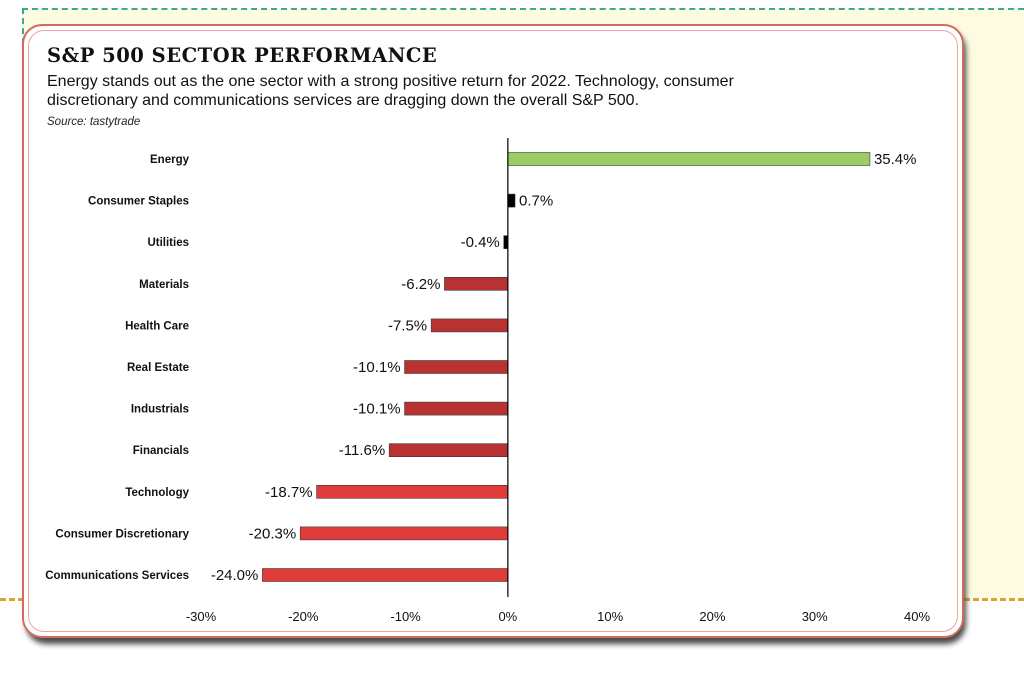 This screenshot has height=676, width=1024. I want to click on value-label: -20.3%, so click(273, 533).